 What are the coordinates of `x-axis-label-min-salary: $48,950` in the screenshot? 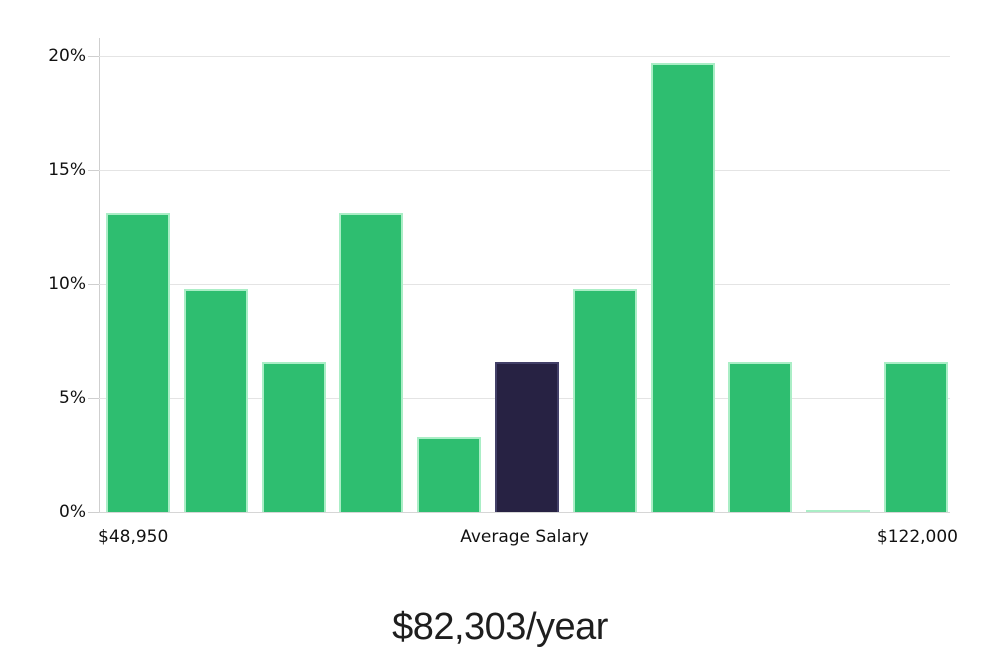 It's located at (133, 537).